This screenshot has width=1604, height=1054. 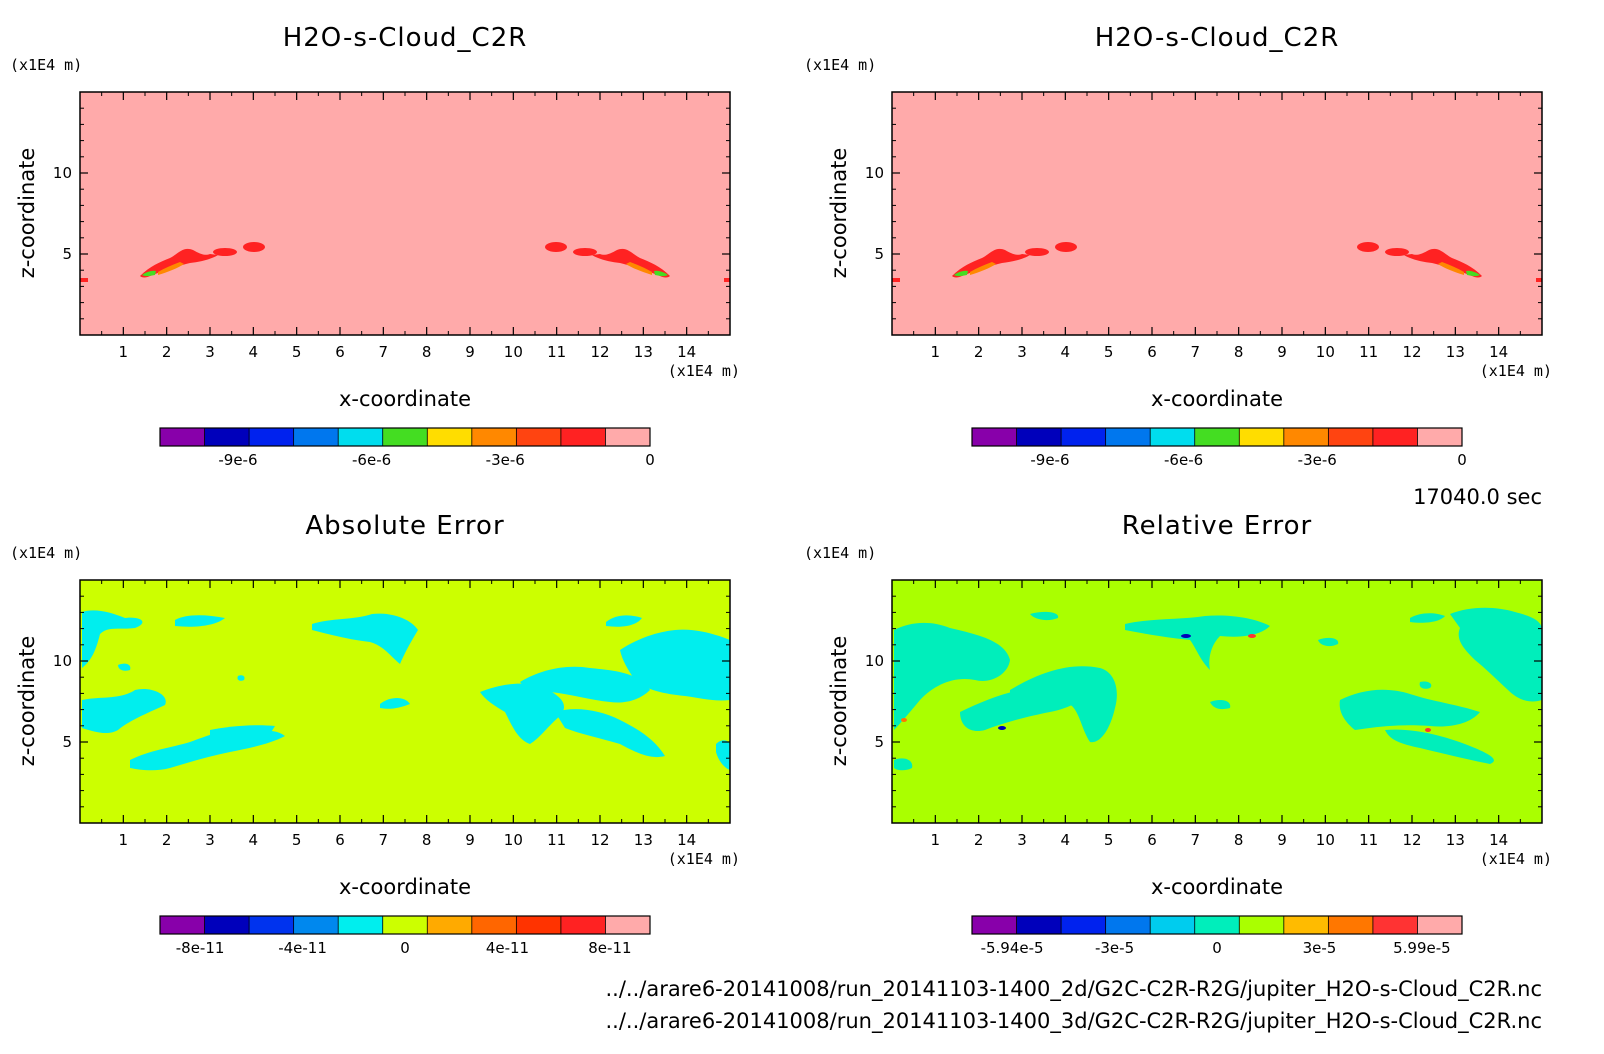 I want to click on panel-3-field, so click(x=1217, y=701).